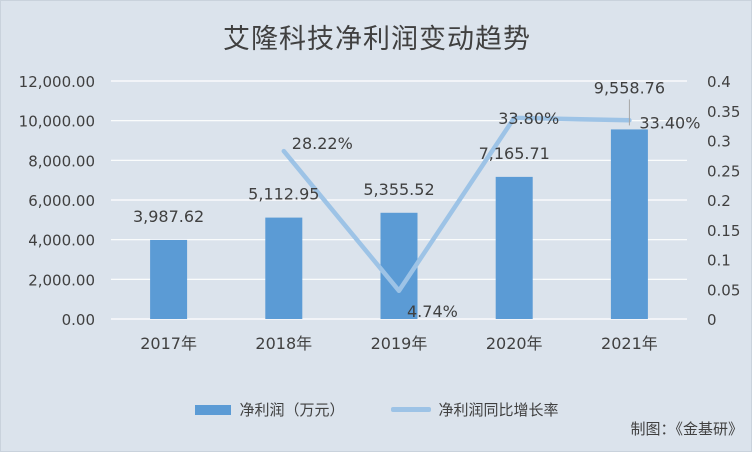 The height and width of the screenshot is (452, 752). What do you see at coordinates (61, 280) in the screenshot?
I see `y-left-tick-label: 2,000.00` at bounding box center [61, 280].